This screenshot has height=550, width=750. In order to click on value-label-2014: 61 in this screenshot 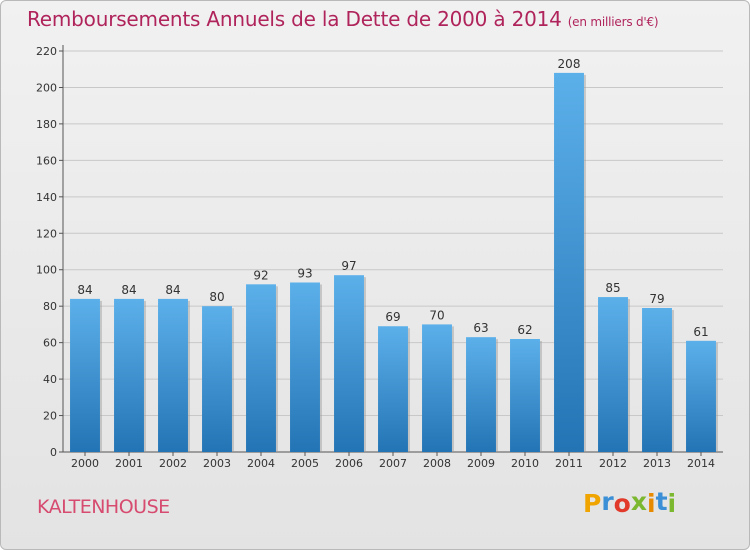, I will do `click(700, 332)`.